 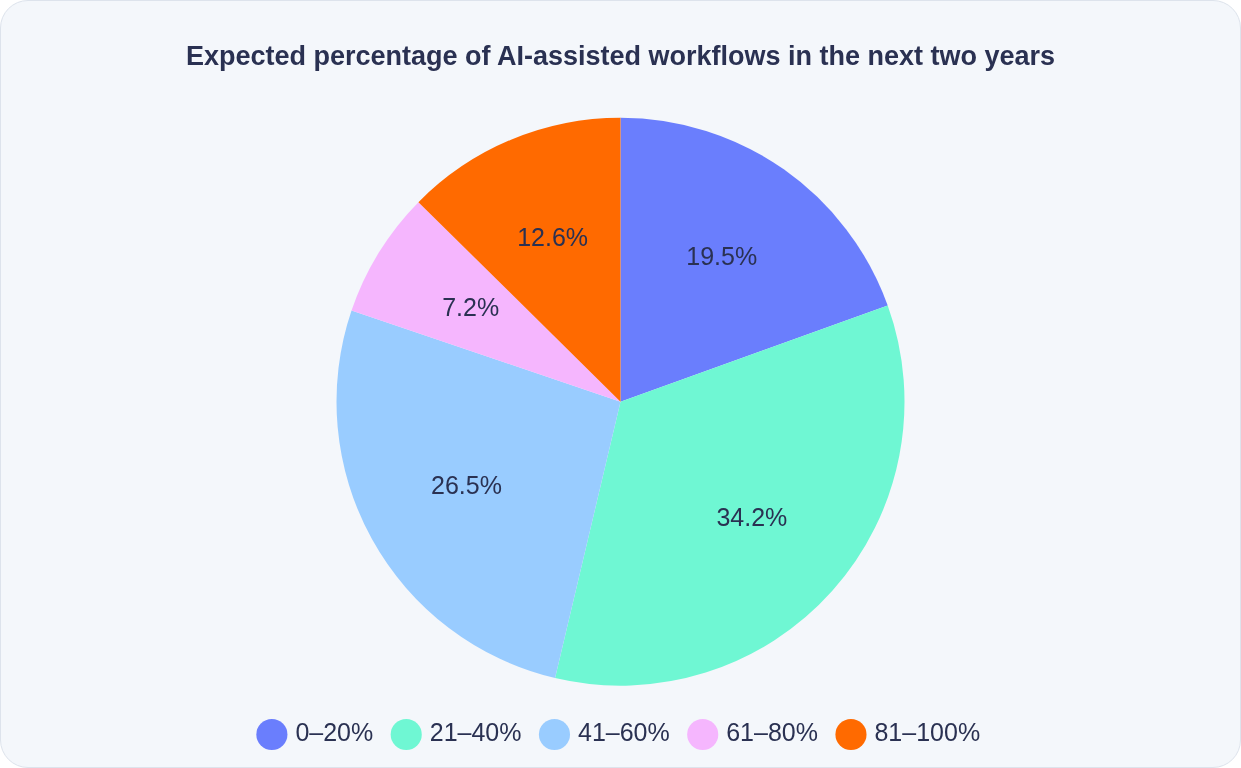 What do you see at coordinates (466, 484) in the screenshot?
I see `data-label: 26.5%` at bounding box center [466, 484].